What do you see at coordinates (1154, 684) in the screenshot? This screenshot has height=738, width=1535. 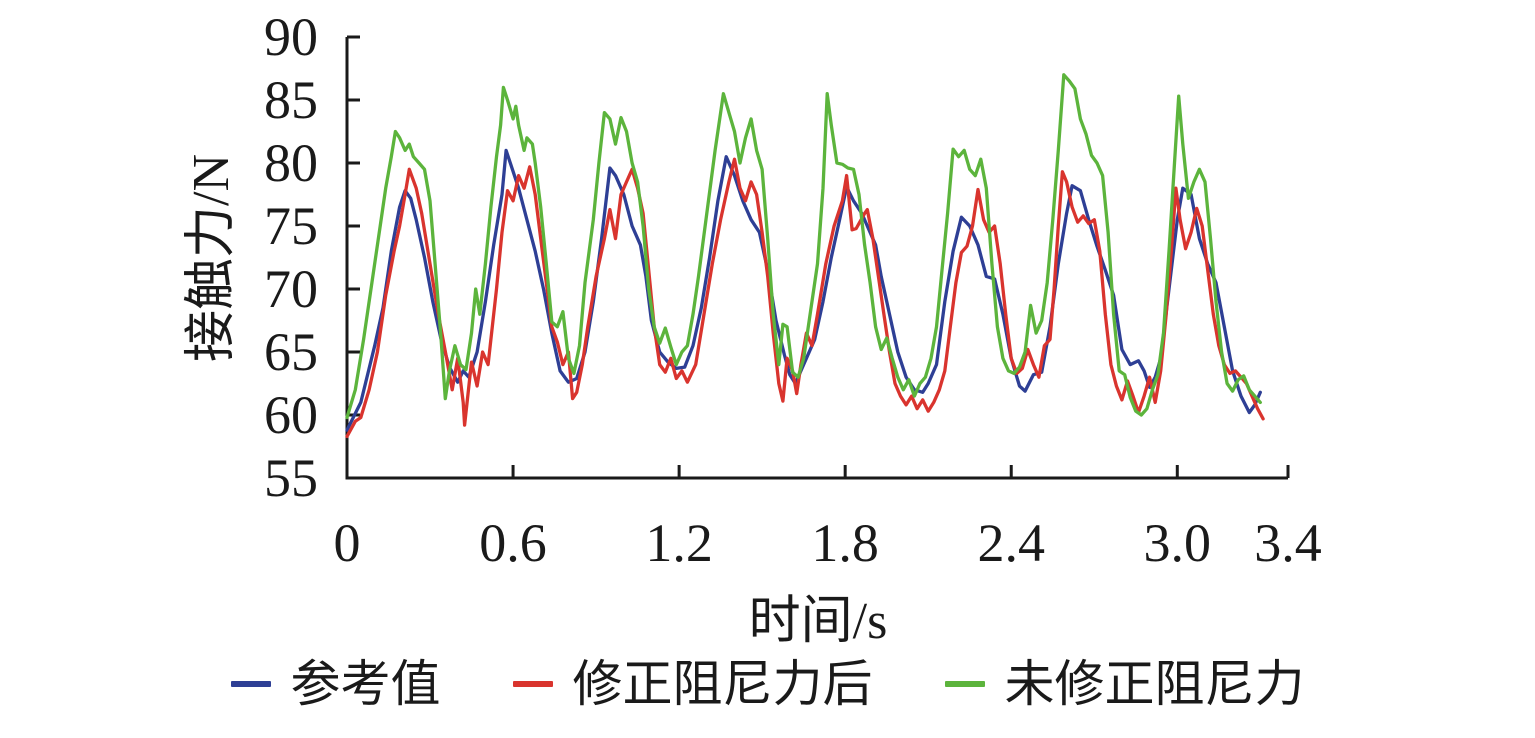 I see `legend-label: 未修正阻尼力` at bounding box center [1154, 684].